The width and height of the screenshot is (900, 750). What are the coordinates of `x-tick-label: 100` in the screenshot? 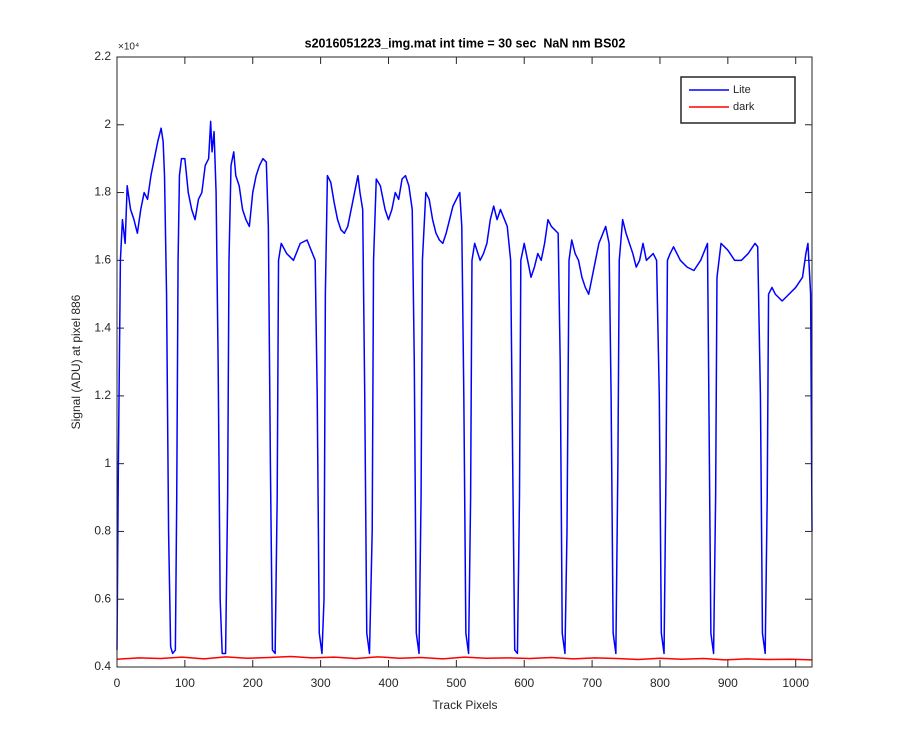 It's located at (185, 683).